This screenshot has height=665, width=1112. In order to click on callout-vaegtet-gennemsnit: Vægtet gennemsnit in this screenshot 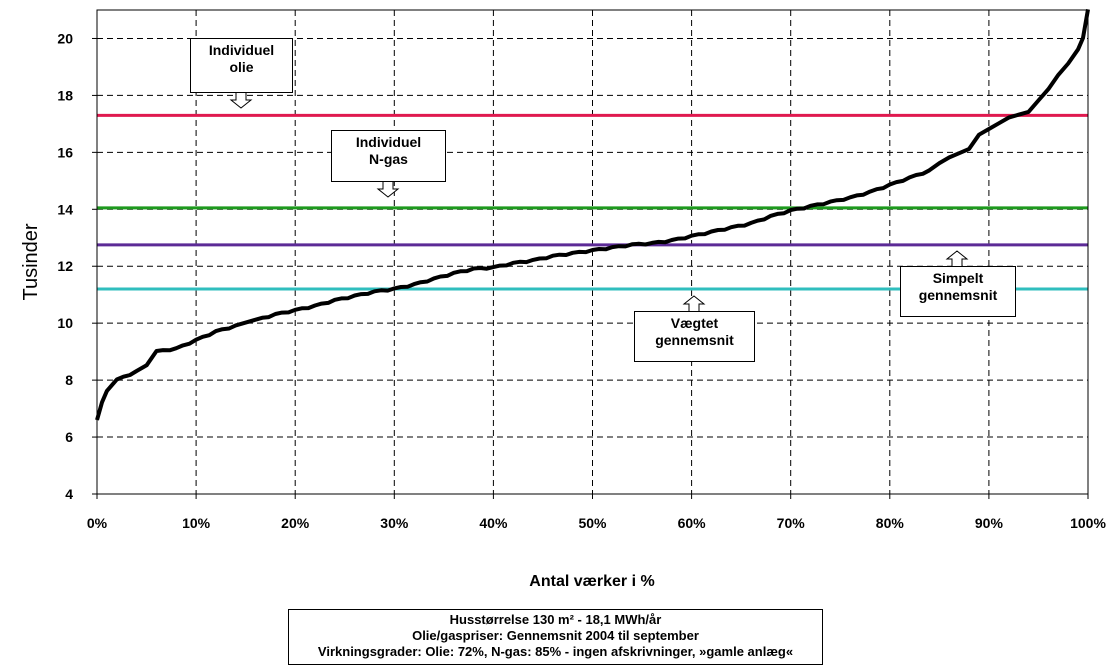, I will do `click(694, 336)`.